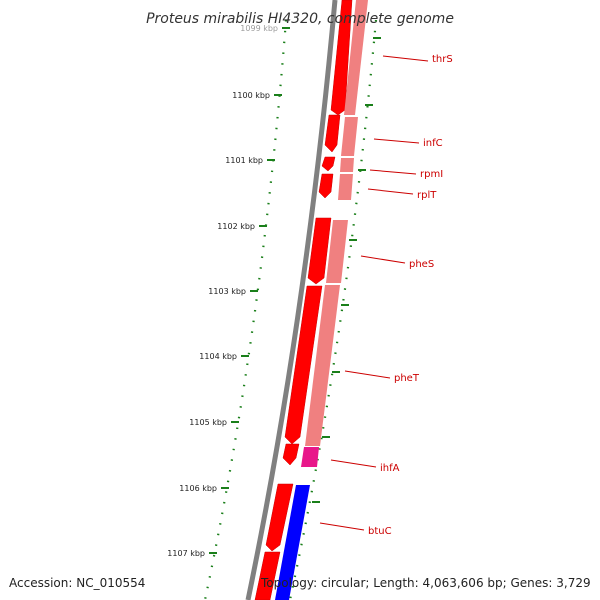 Image resolution: width=600 pixels, height=600 pixels. What do you see at coordinates (236, 226) in the screenshot?
I see `kbp-tick-label: 1102 kbp` at bounding box center [236, 226].